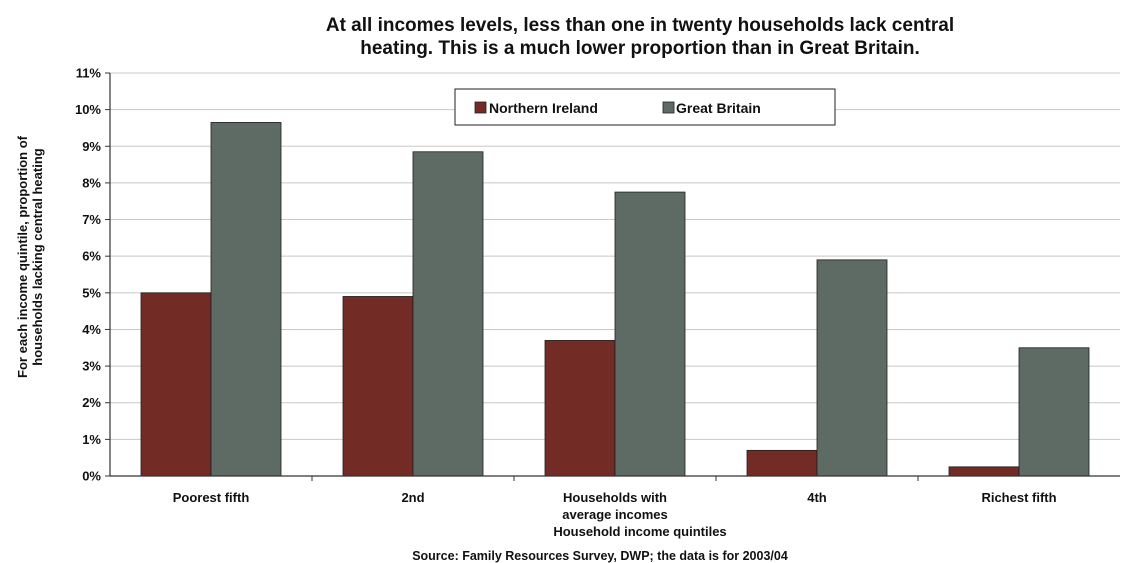  What do you see at coordinates (782, 463) in the screenshot?
I see `bar-northern-ireland-4th` at bounding box center [782, 463].